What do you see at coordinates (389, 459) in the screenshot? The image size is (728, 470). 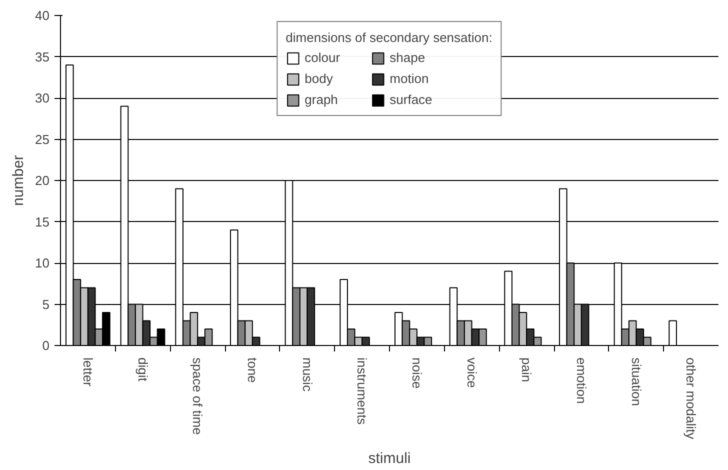 I see `x-axis-title: stimuli` at bounding box center [389, 459].